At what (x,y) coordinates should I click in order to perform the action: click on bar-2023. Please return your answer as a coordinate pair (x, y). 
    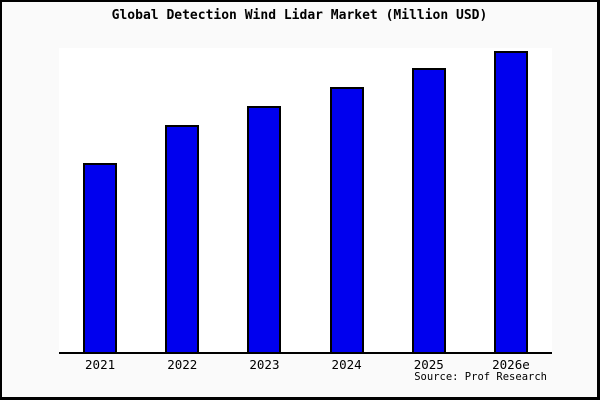
    Looking at the image, I should click on (264, 229).